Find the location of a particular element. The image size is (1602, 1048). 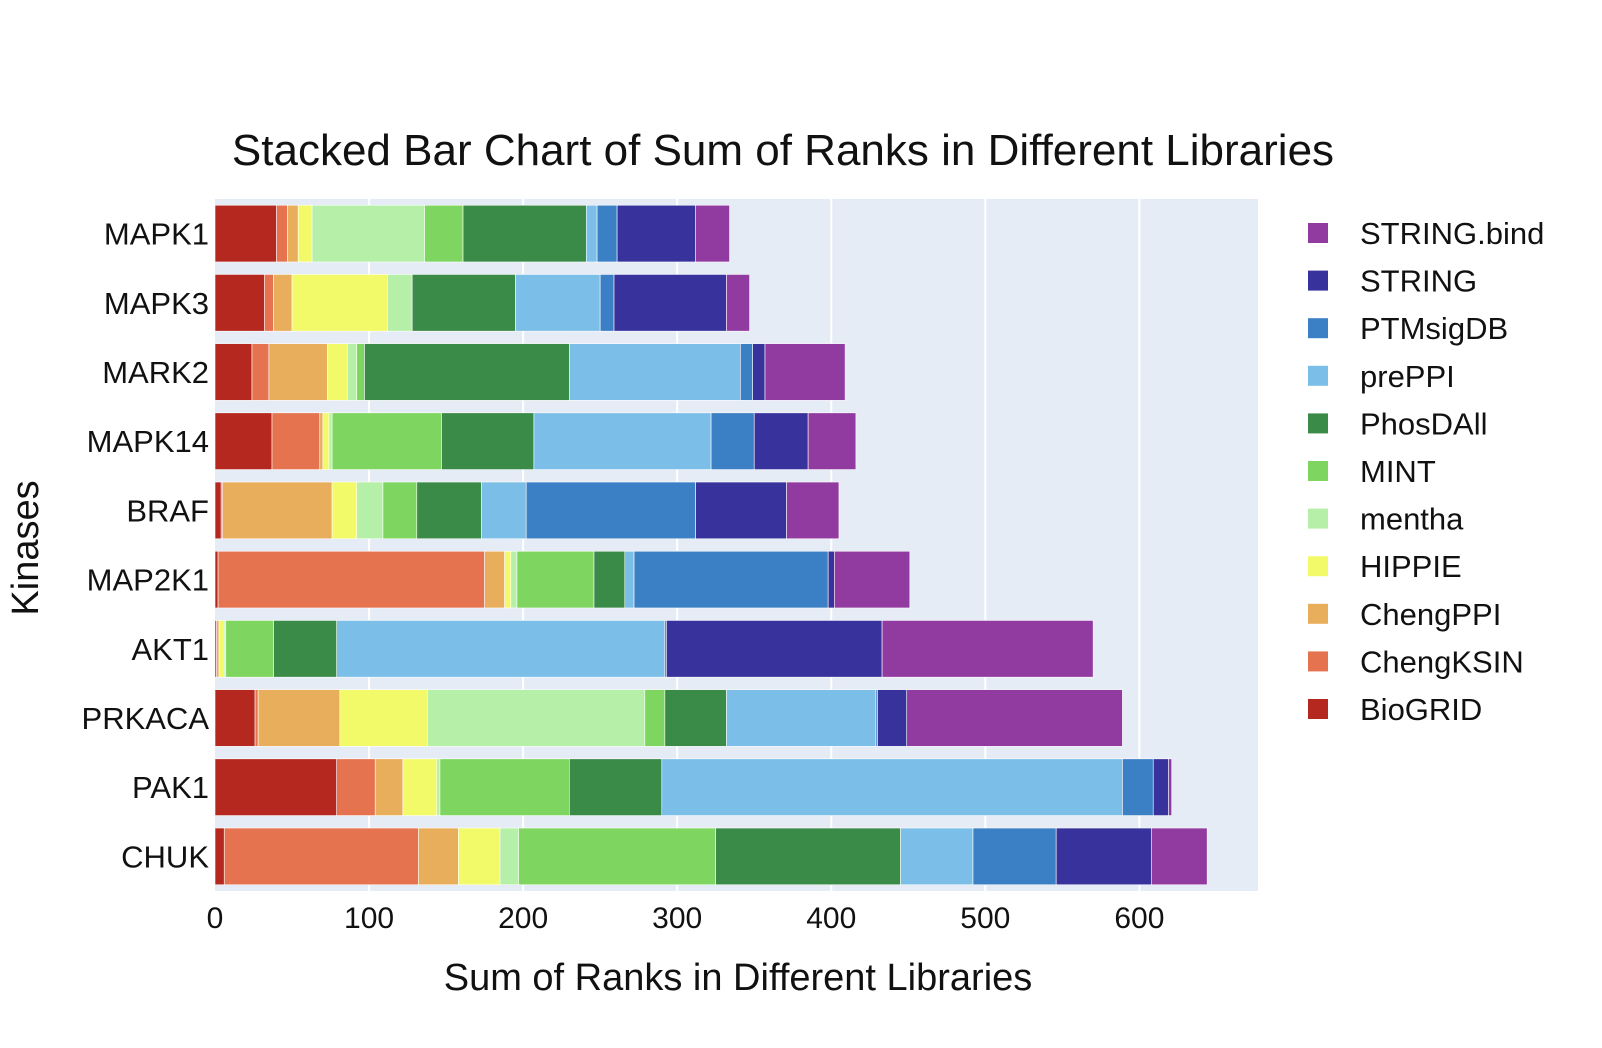

y-tick-label: PRKACA is located at coordinates (146, 718).